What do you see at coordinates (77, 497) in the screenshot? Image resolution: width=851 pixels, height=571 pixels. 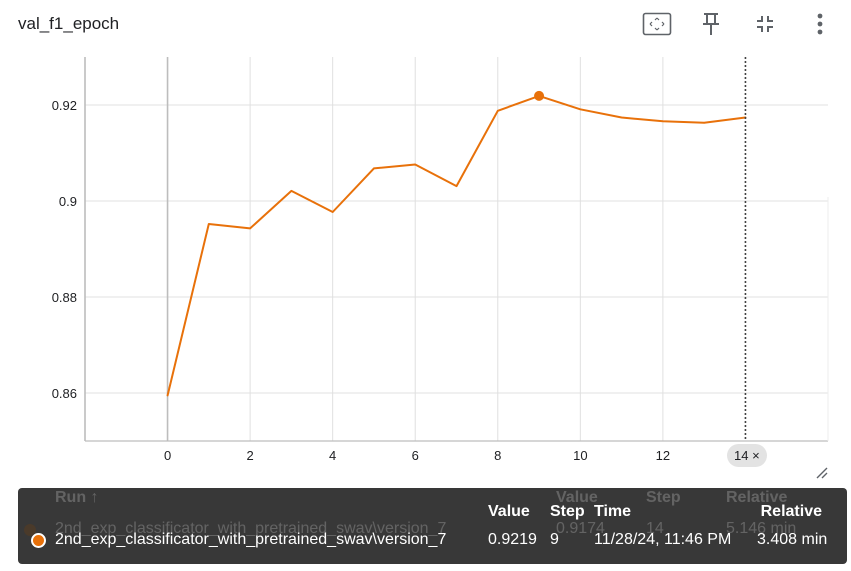 I see `ghost-header-run: Run ↑` at bounding box center [77, 497].